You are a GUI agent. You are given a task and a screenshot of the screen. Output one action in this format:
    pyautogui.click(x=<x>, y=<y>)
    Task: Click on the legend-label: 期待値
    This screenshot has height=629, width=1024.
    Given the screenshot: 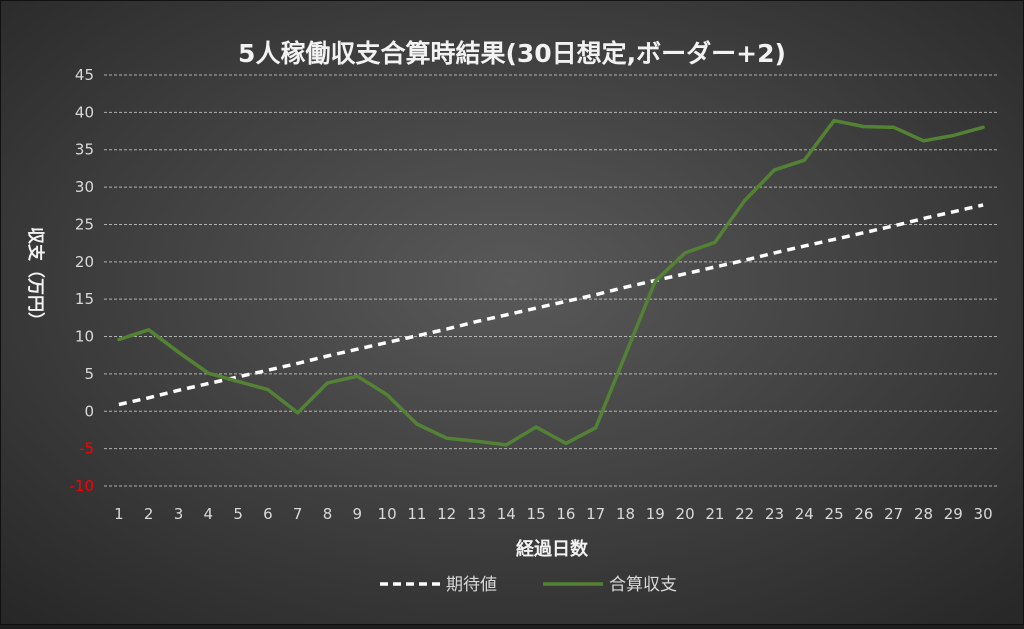 What is the action you would take?
    pyautogui.click(x=471, y=585)
    